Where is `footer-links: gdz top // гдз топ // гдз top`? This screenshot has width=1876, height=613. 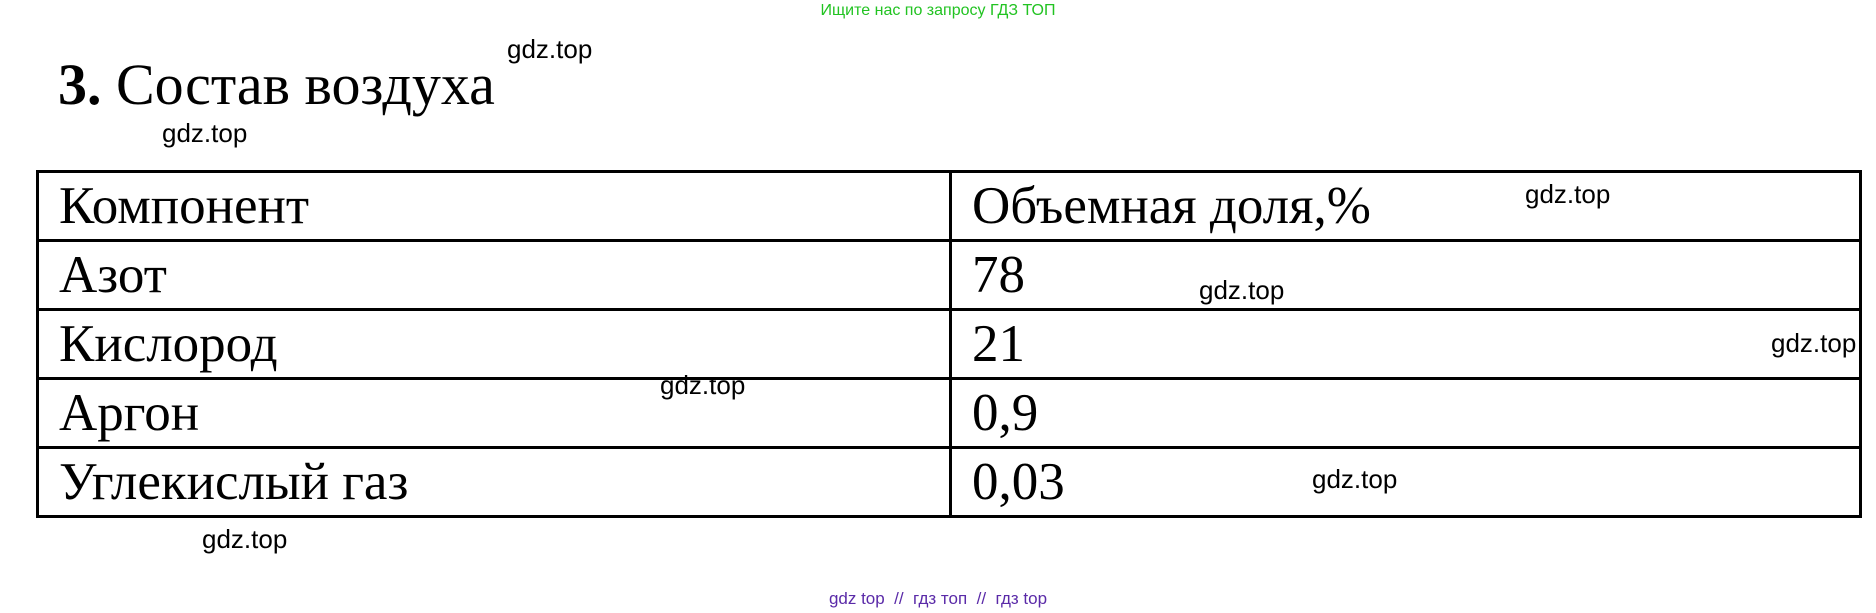 footer-links: gdz top // гдз топ // гдз top is located at coordinates (938, 598).